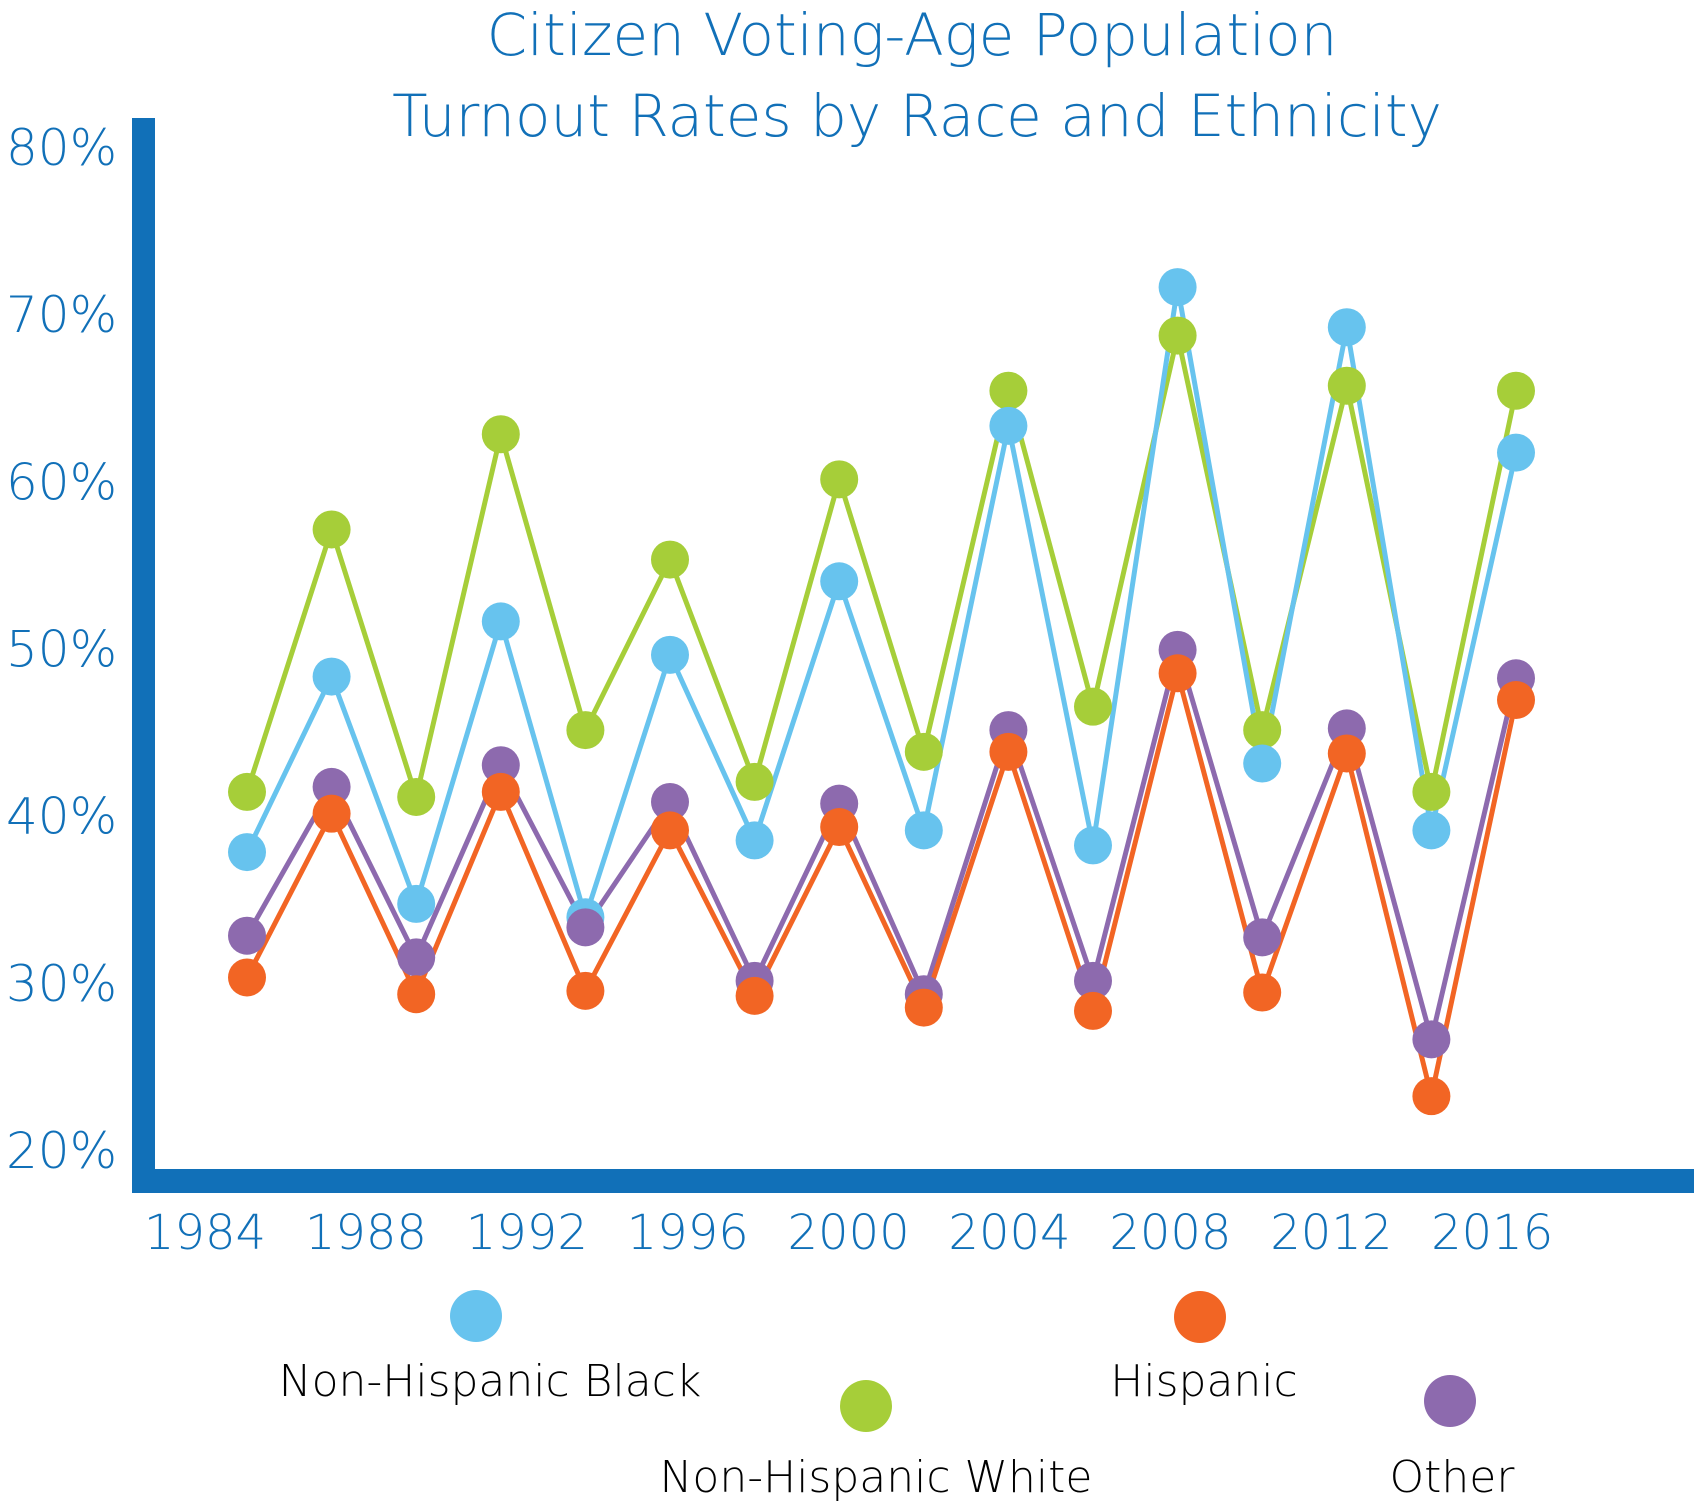 The width and height of the screenshot is (1694, 1503). What do you see at coordinates (61, 984) in the screenshot?
I see `y-tick-label: 30%` at bounding box center [61, 984].